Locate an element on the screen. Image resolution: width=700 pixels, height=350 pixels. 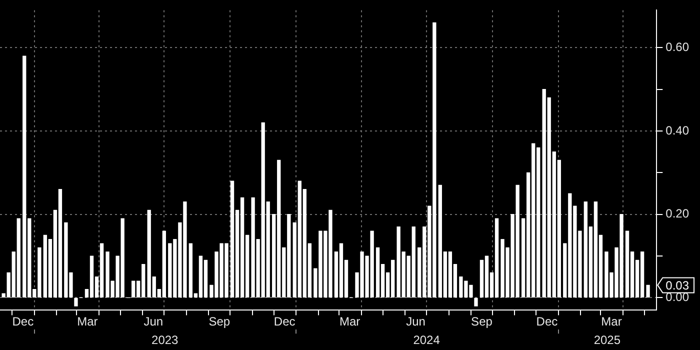
y-tick-label: 0.20 is located at coordinates (678, 213).